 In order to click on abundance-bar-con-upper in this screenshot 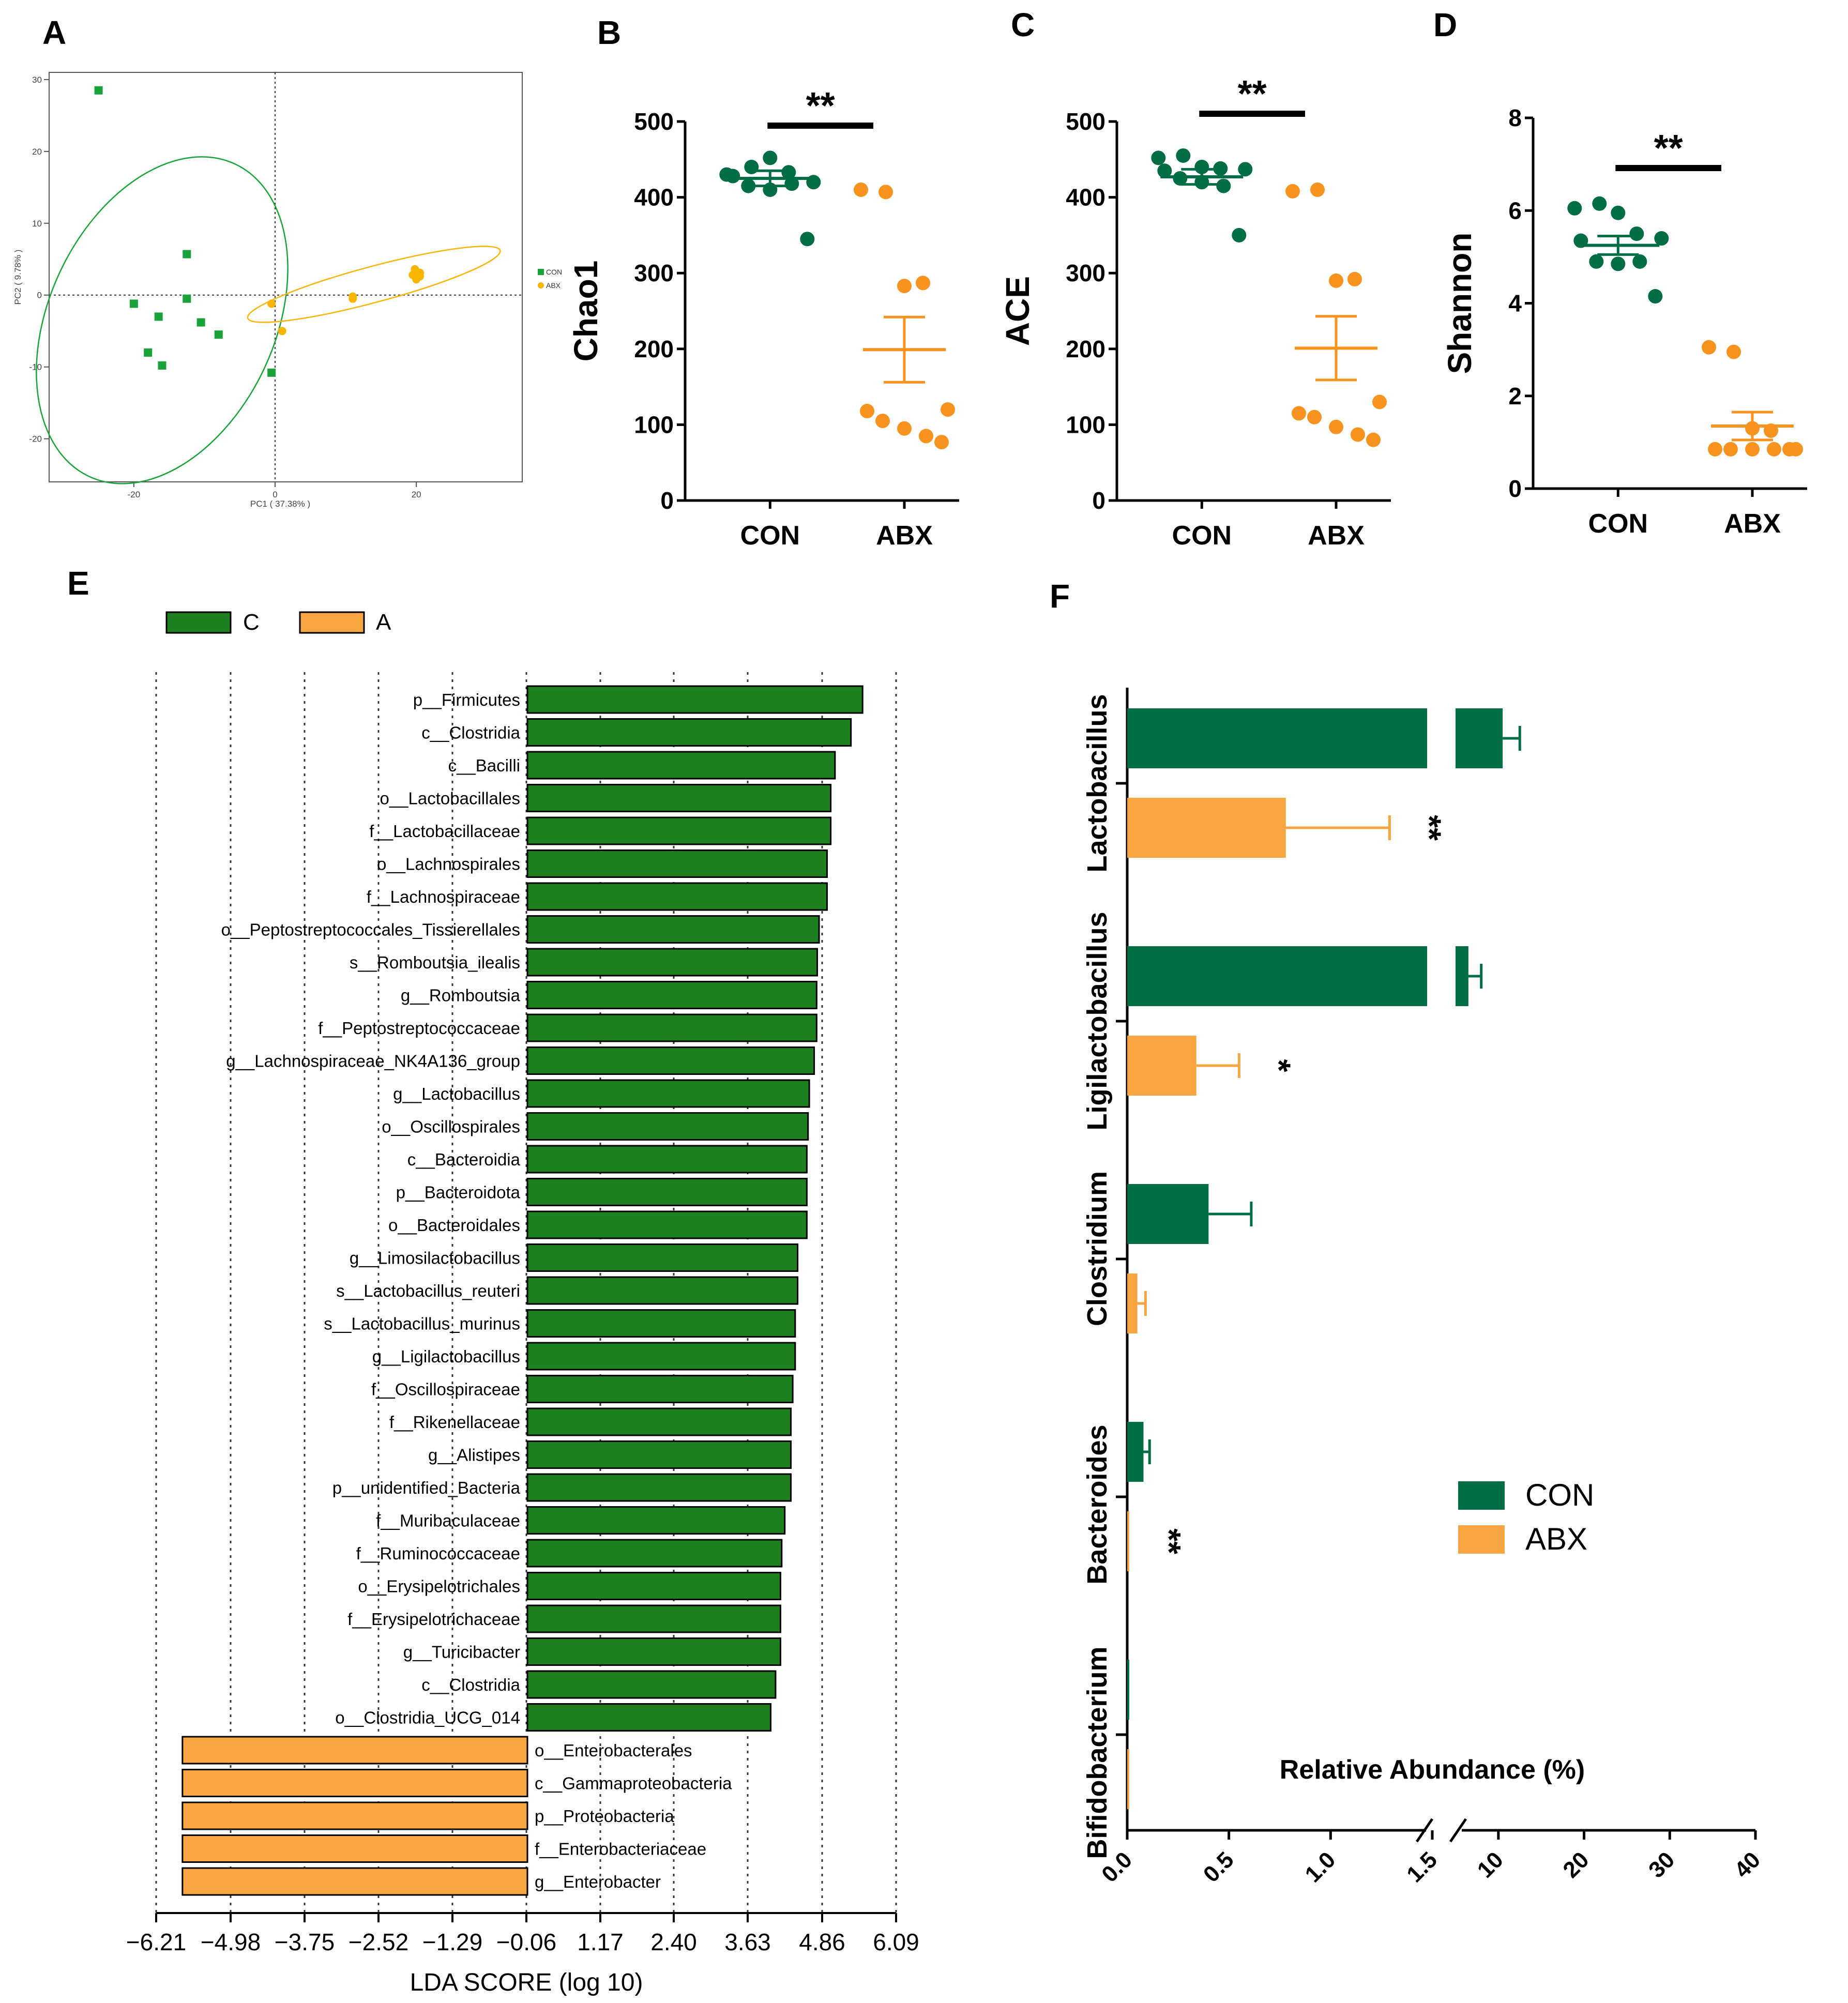, I will do `click(1462, 976)`.